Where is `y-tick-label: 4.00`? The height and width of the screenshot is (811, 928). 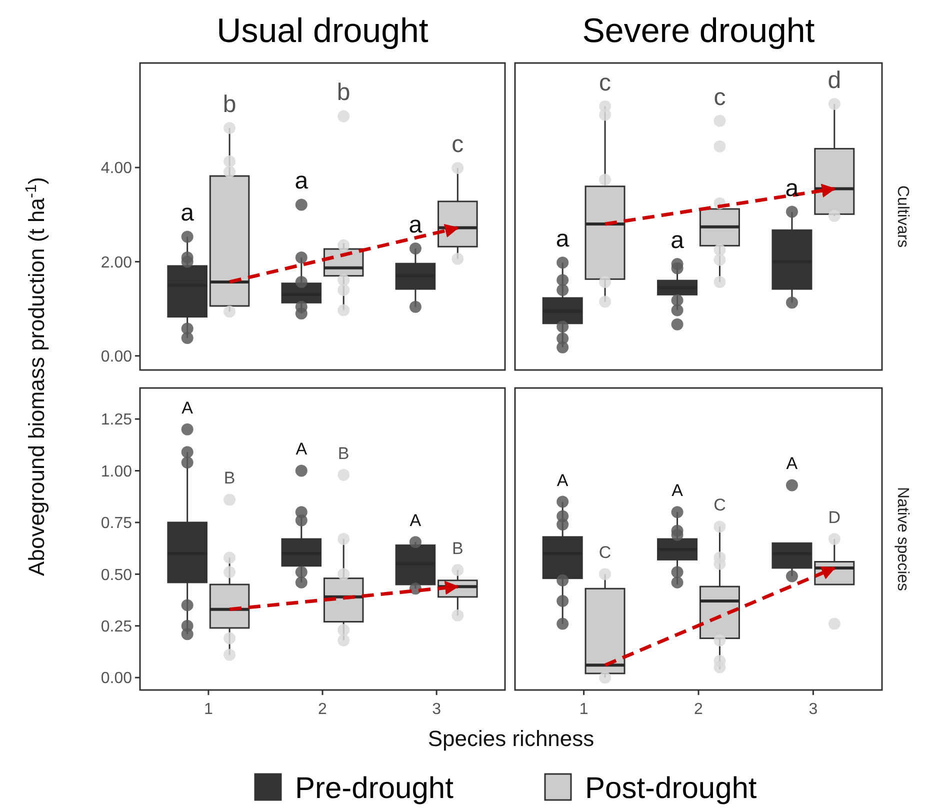 y-tick-label: 4.00 is located at coordinates (116, 169).